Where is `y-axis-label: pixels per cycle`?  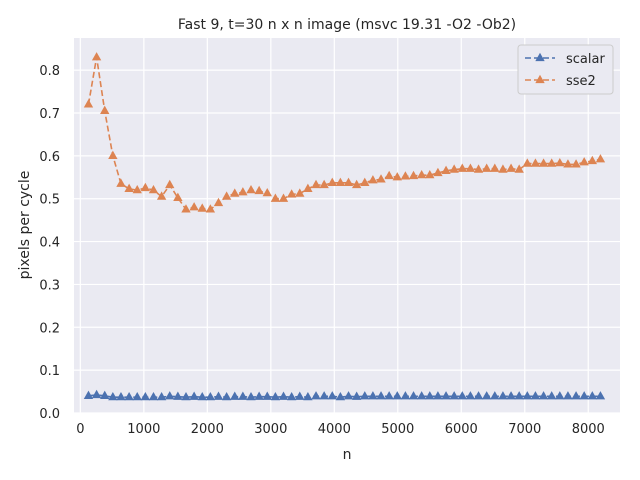 y-axis-label: pixels per cycle is located at coordinates (25, 225).